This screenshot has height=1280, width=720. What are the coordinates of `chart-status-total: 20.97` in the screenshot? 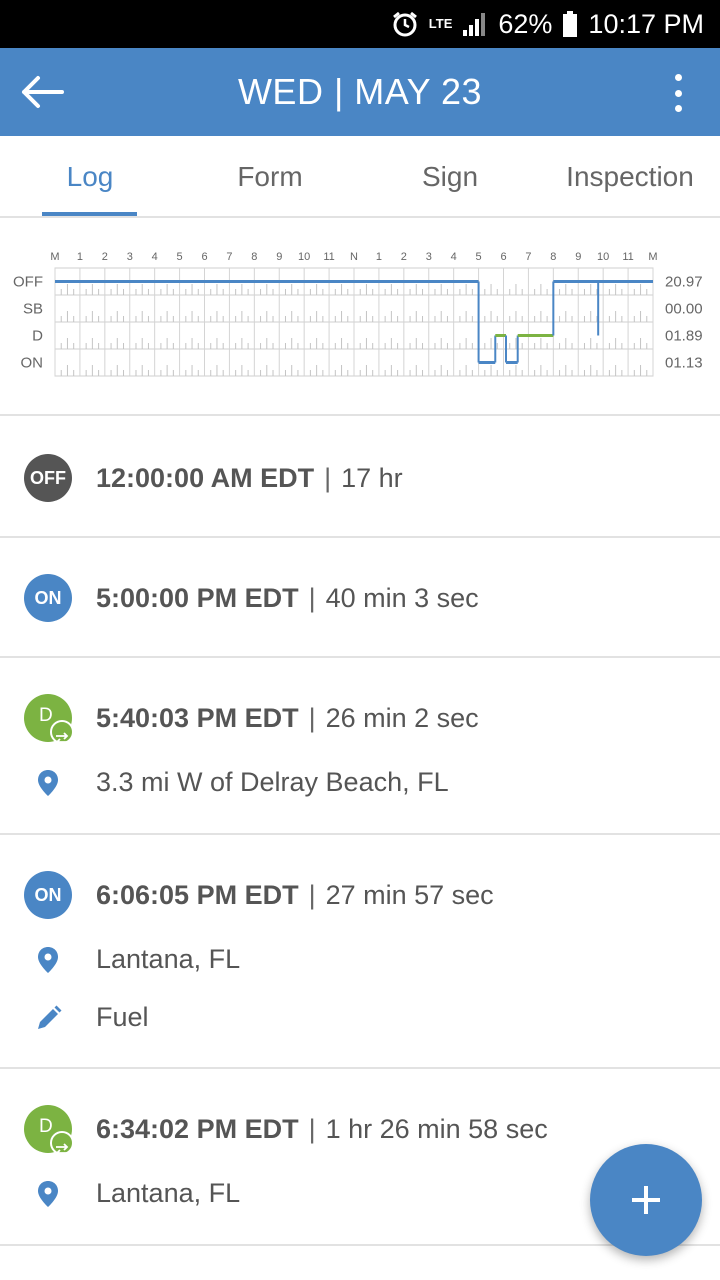 It's located at (684, 282).